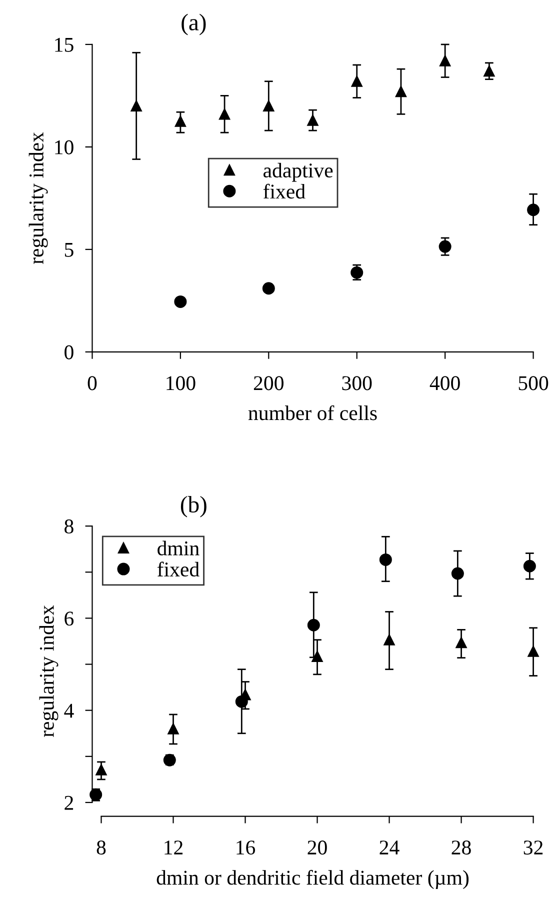 This screenshot has width=559, height=907. What do you see at coordinates (181, 383) in the screenshot?
I see `x-tick-label: 100` at bounding box center [181, 383].